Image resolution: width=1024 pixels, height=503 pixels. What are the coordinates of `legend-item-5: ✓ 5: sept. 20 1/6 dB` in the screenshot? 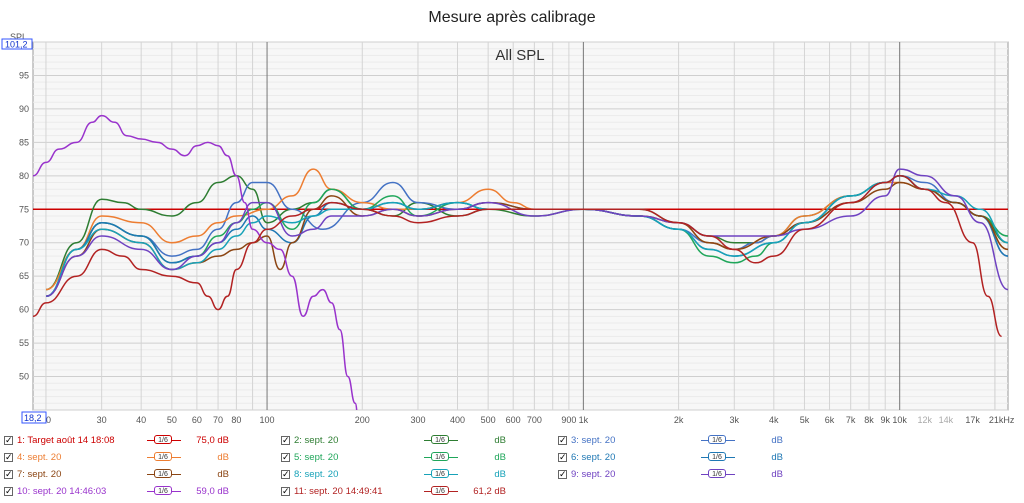 It's located at (393, 457).